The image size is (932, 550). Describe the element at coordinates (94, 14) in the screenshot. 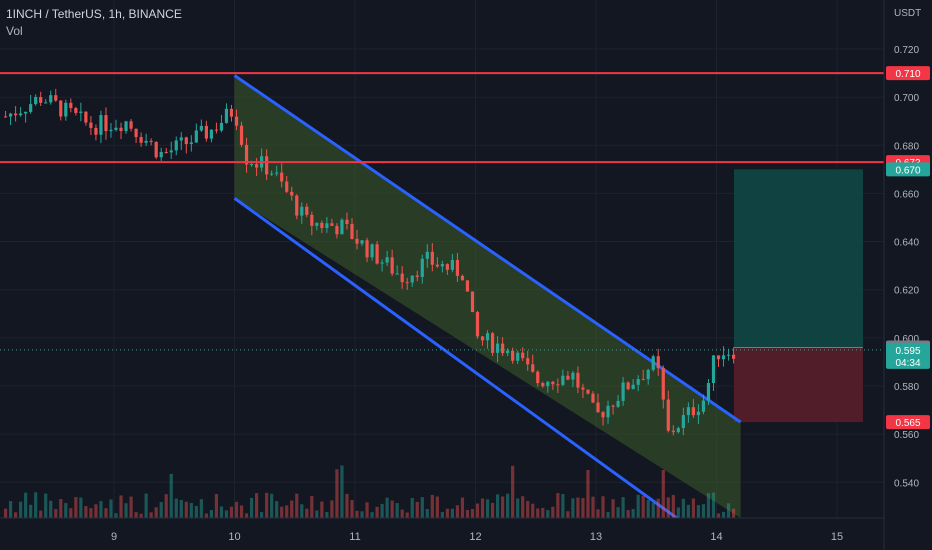

I see `symbol-title: 1INCH / TetherUS, 1h, BINANCE` at that location.